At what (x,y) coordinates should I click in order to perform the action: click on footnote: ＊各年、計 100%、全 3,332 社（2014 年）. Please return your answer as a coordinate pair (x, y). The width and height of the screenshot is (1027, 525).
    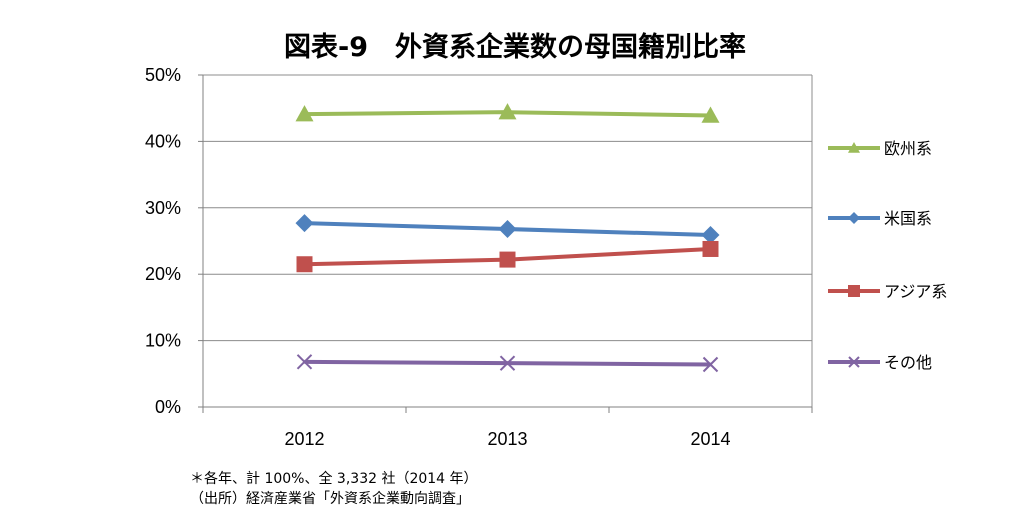
    Looking at the image, I should click on (334, 479).